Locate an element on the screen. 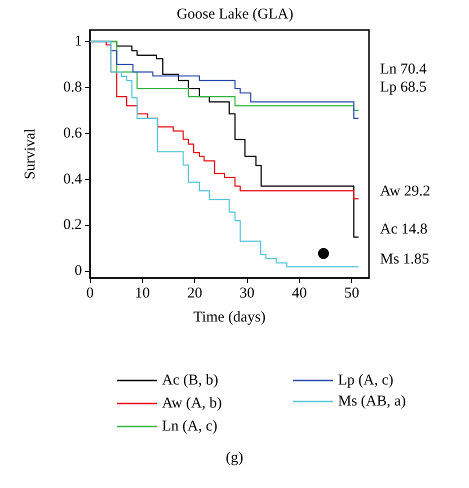 Image resolution: width=469 pixels, height=488 pixels. x-tick-label: 0 is located at coordinates (90, 294).